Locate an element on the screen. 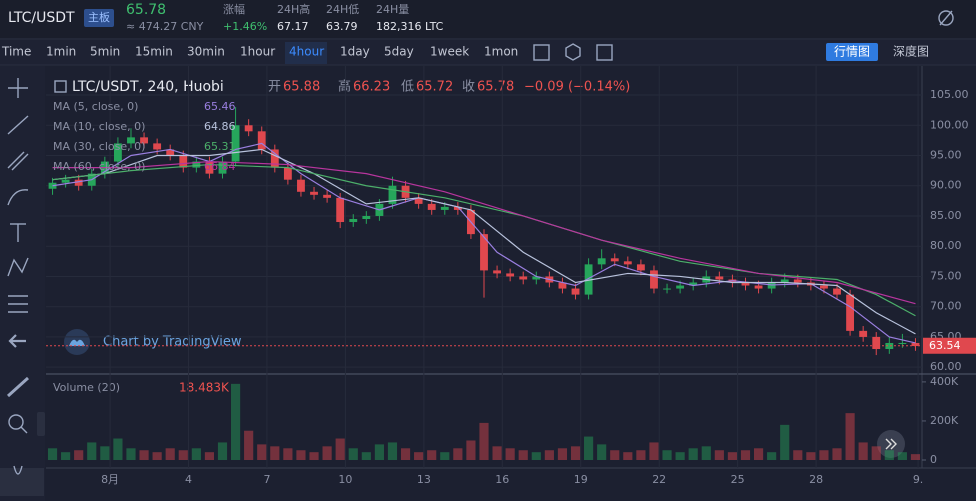 The width and height of the screenshot is (976, 501). view-button: 行情图 is located at coordinates (852, 52).